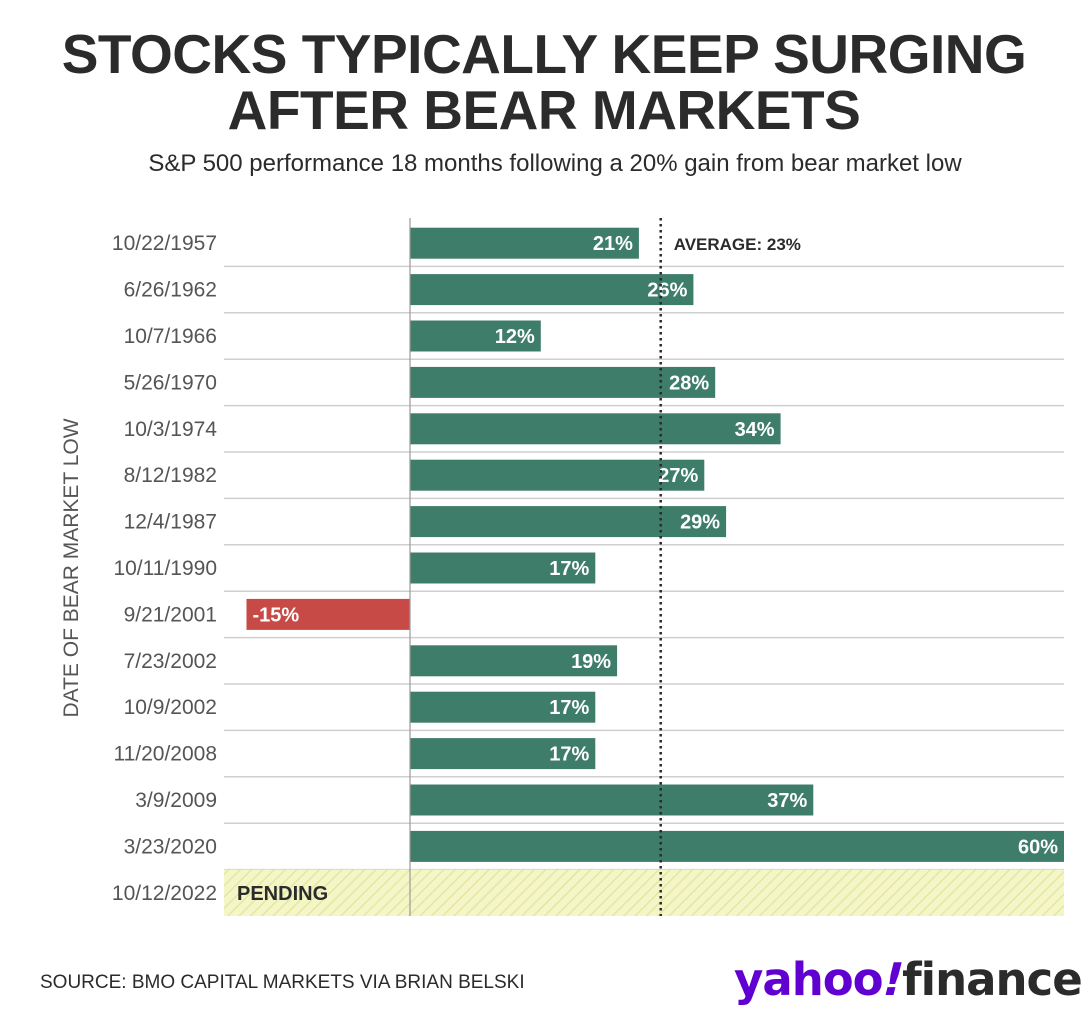 The image size is (1088, 1012). What do you see at coordinates (613, 244) in the screenshot?
I see `data-label: 21%` at bounding box center [613, 244].